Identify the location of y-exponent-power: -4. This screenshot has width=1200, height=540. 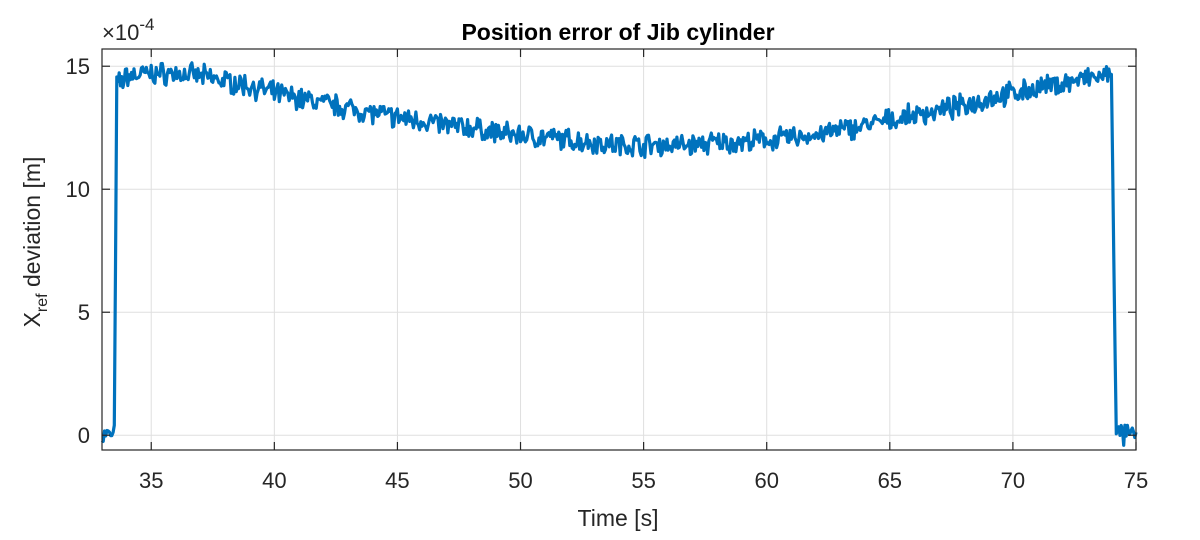
(146, 24).